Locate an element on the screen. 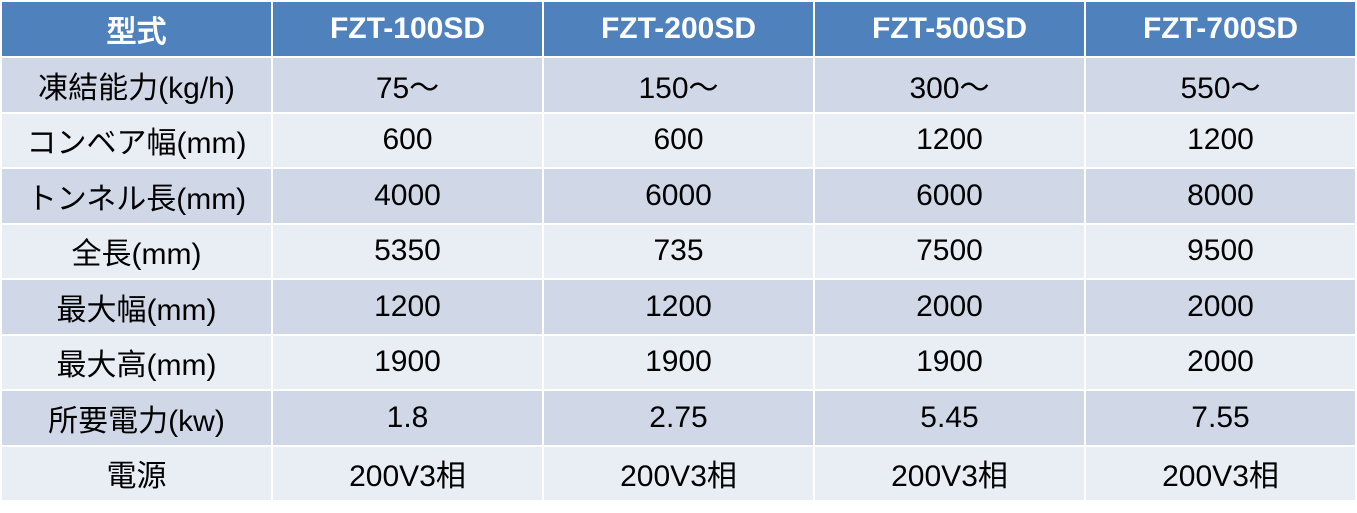 The height and width of the screenshot is (513, 1357). row-label-cell: 最大高(mm) is located at coordinates (136, 362).